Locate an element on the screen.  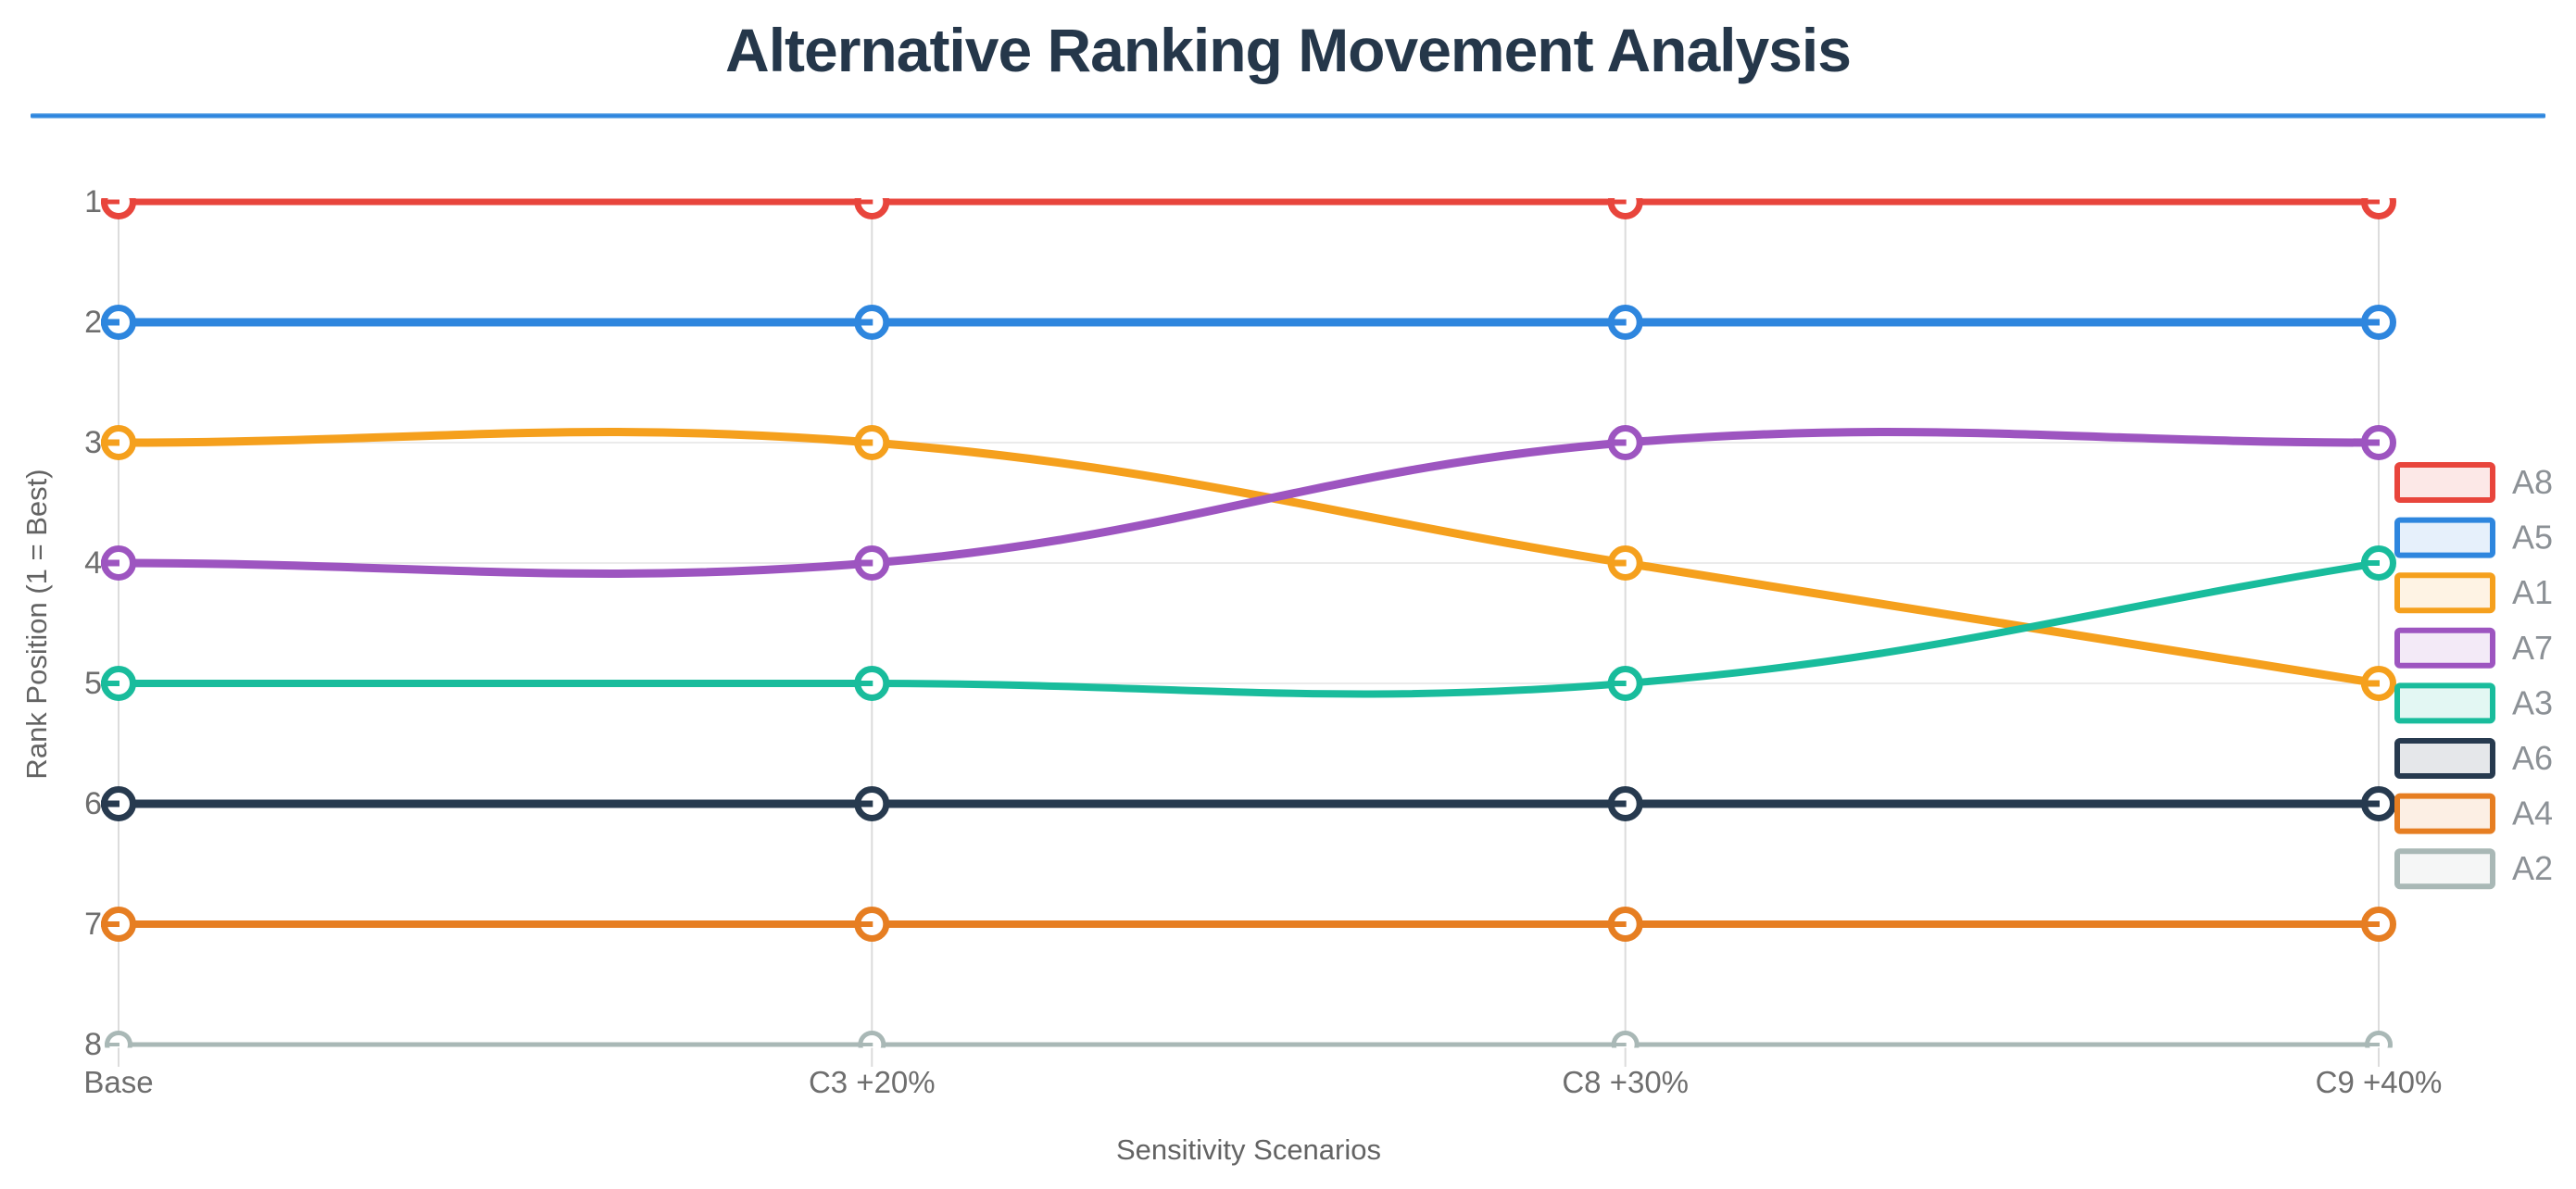
legend-item-A4: A4 is located at coordinates (2473, 813).